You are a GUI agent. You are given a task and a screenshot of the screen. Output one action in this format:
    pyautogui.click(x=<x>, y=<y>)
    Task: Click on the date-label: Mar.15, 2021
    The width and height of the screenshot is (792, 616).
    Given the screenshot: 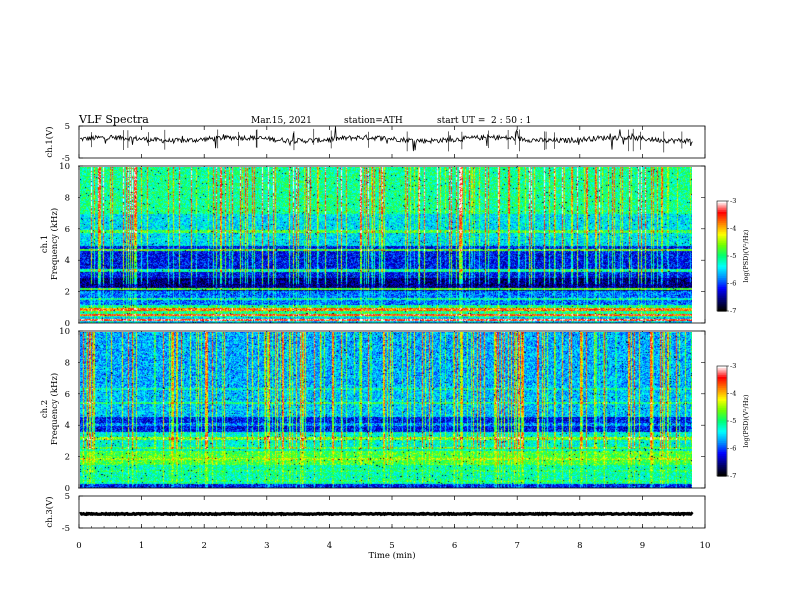 What is the action you would take?
    pyautogui.click(x=281, y=121)
    